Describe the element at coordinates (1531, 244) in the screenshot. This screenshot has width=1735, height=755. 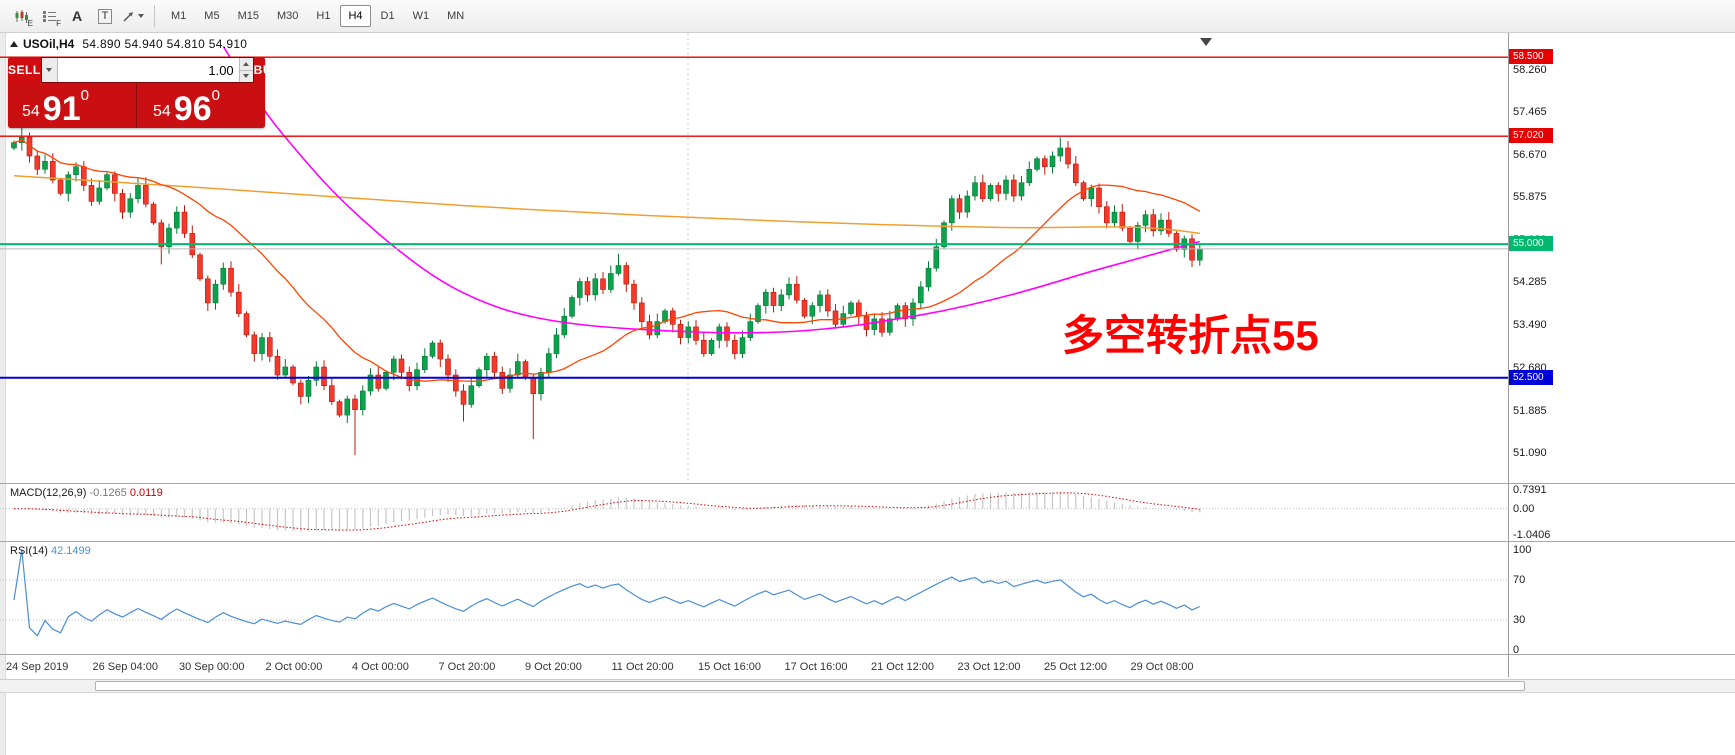
I see `price-tag-55.000: 55.000` at that location.